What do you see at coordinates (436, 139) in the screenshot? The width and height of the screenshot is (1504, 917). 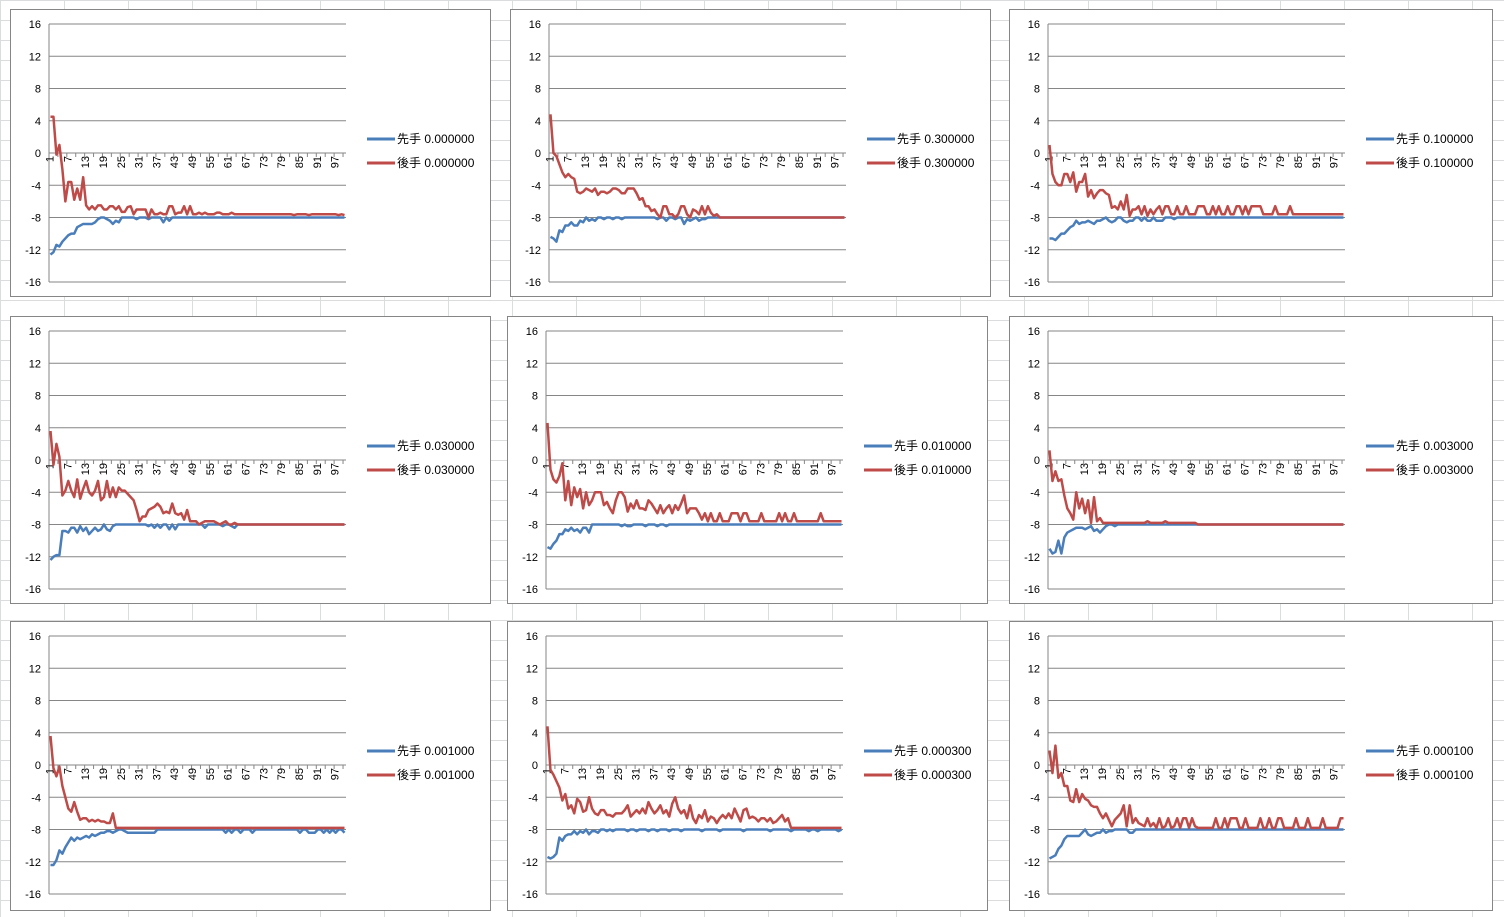 I see `legend-label: 先手 0.000000` at bounding box center [436, 139].